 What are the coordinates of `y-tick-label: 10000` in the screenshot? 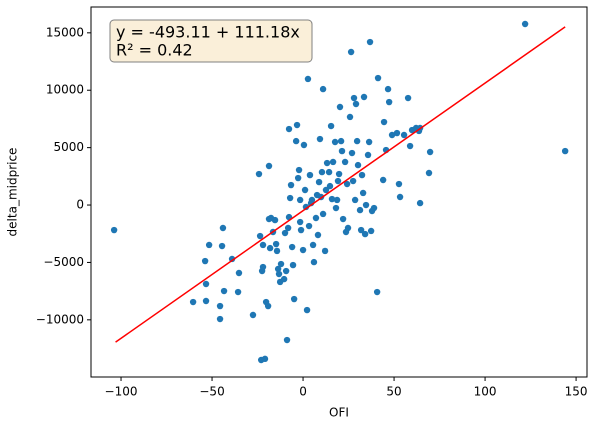 It's located at (65, 90).